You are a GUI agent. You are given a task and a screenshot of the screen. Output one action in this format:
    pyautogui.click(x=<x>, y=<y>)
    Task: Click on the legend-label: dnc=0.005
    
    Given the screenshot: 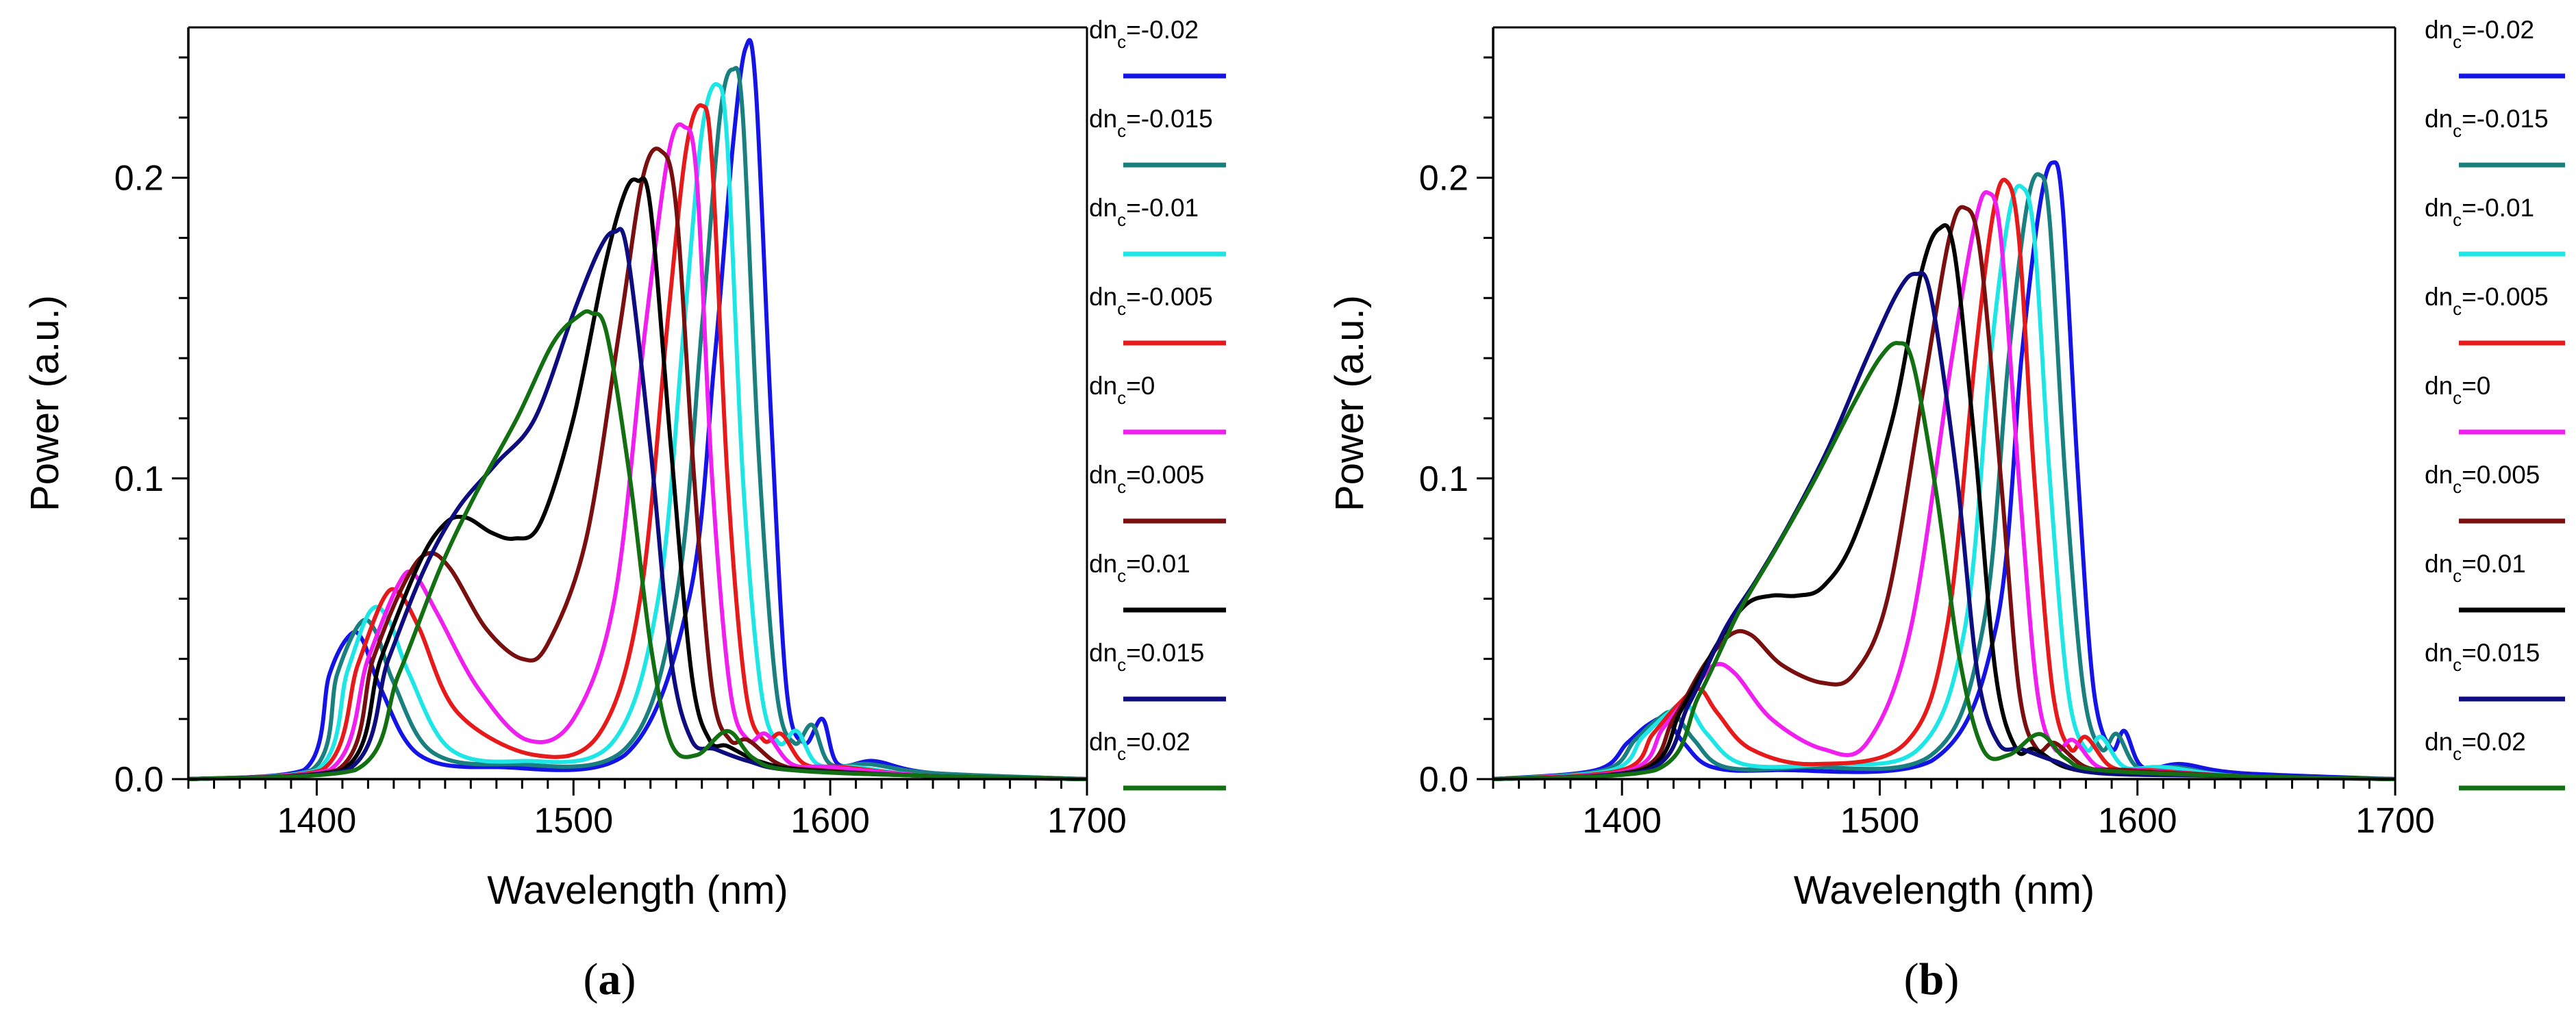 What is the action you would take?
    pyautogui.click(x=2482, y=479)
    